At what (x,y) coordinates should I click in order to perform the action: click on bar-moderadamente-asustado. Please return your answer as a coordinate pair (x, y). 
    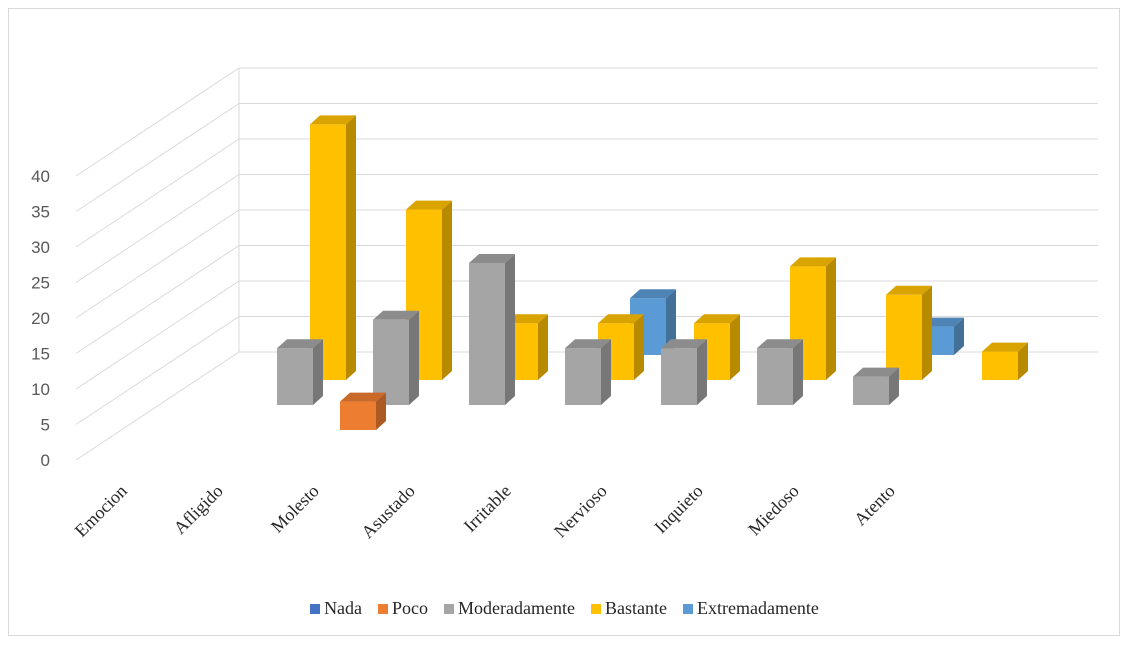
    Looking at the image, I should click on (396, 357).